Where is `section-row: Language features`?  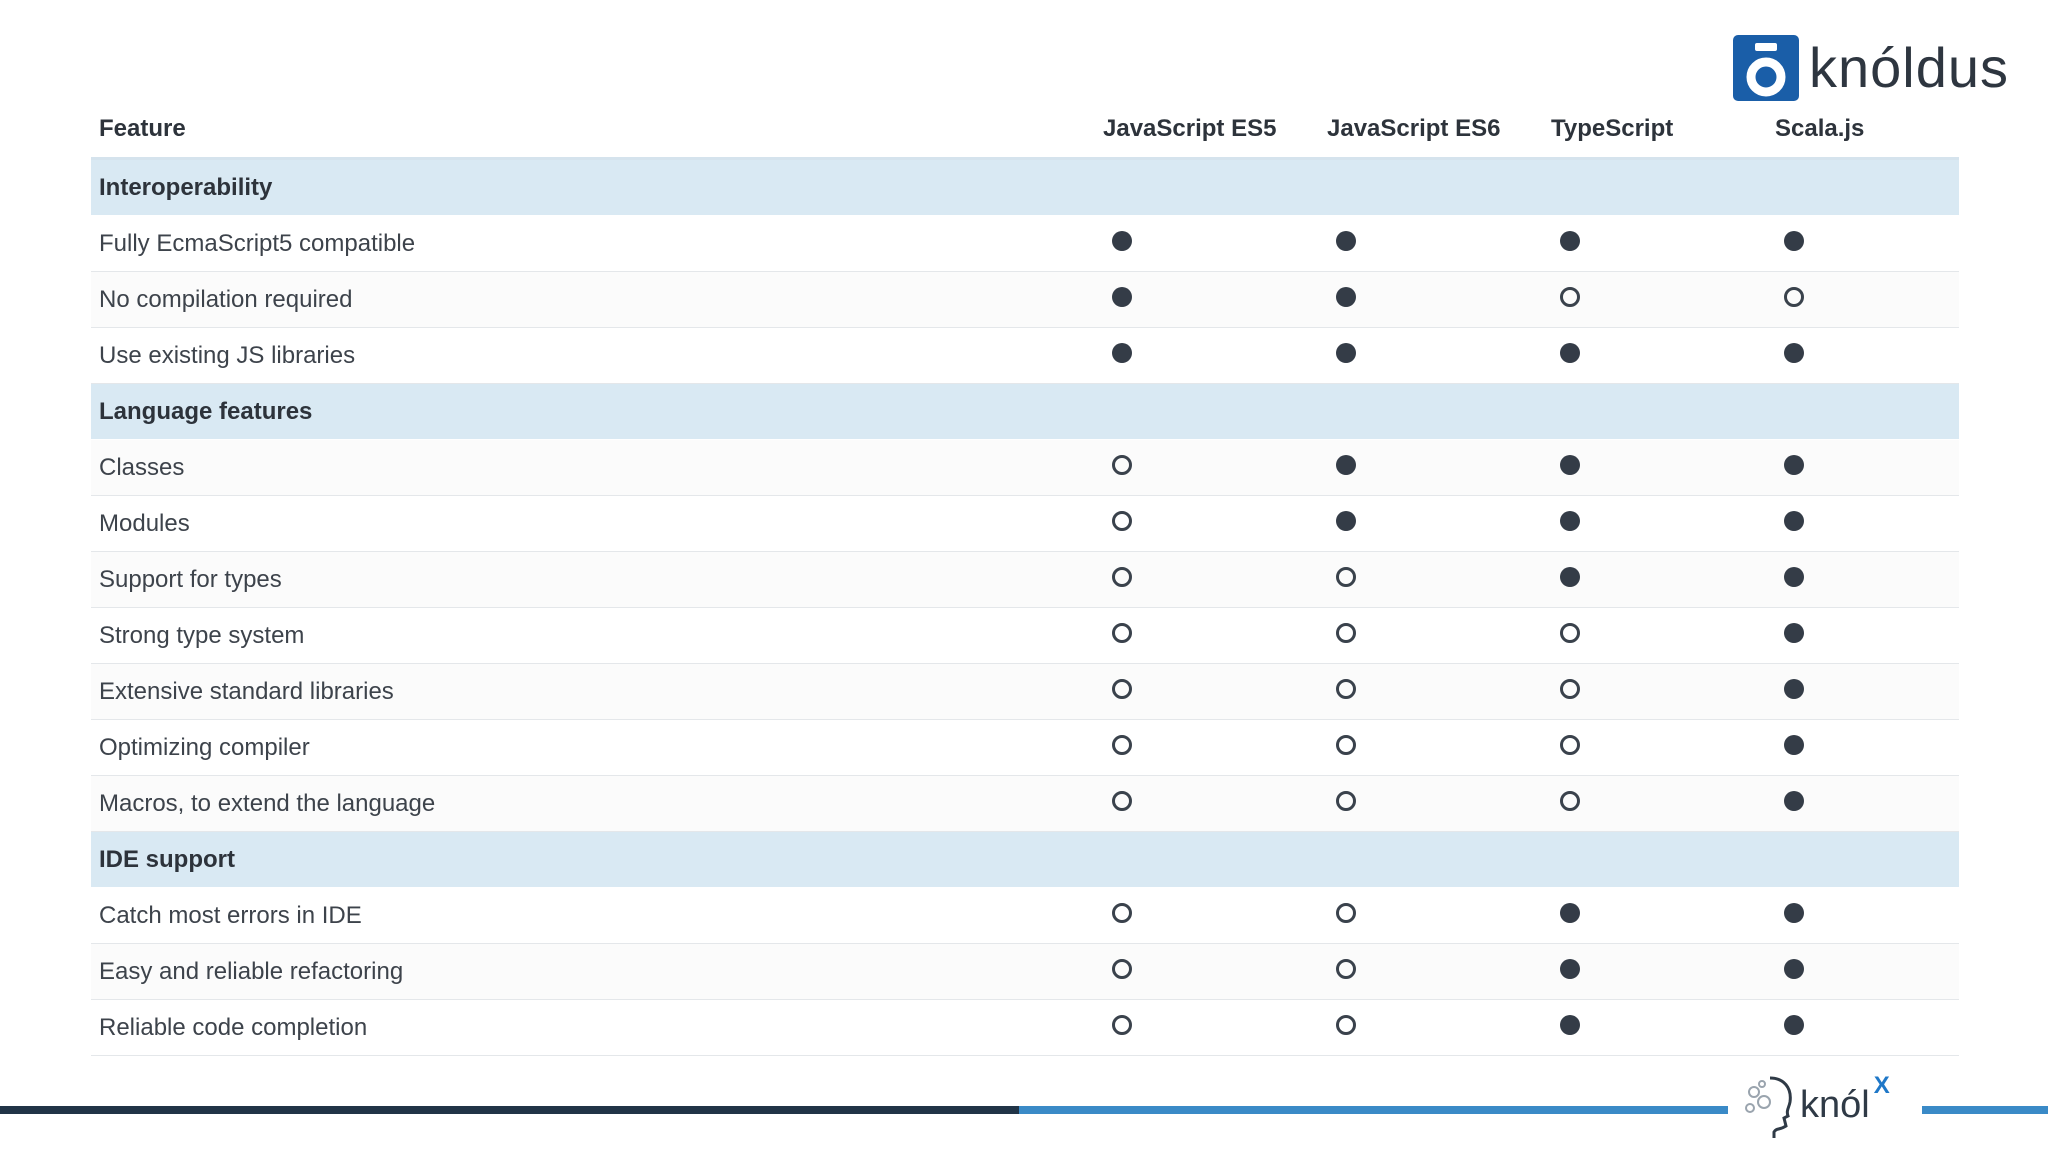 section-row: Language features is located at coordinates (1025, 411).